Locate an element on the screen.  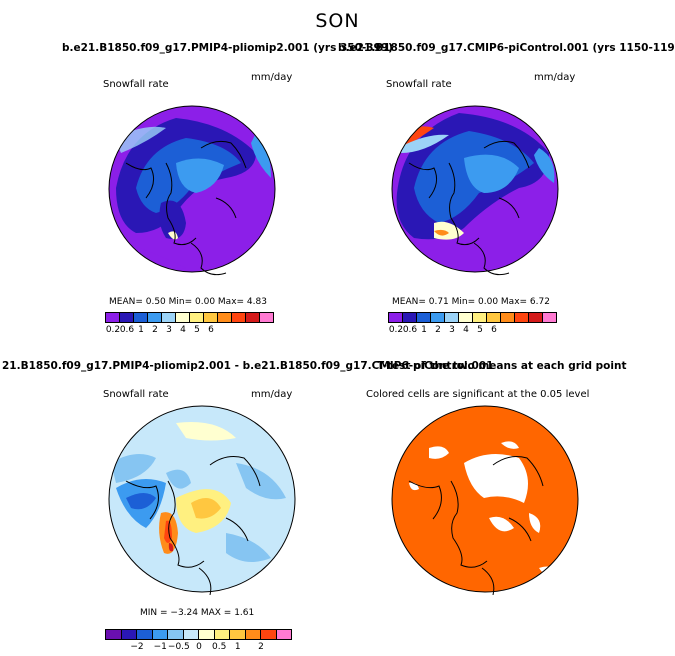
panel1-colorbar-labels: 0.2 0.6 1 2 3 4 5 6 is located at coordinates (190, 331).